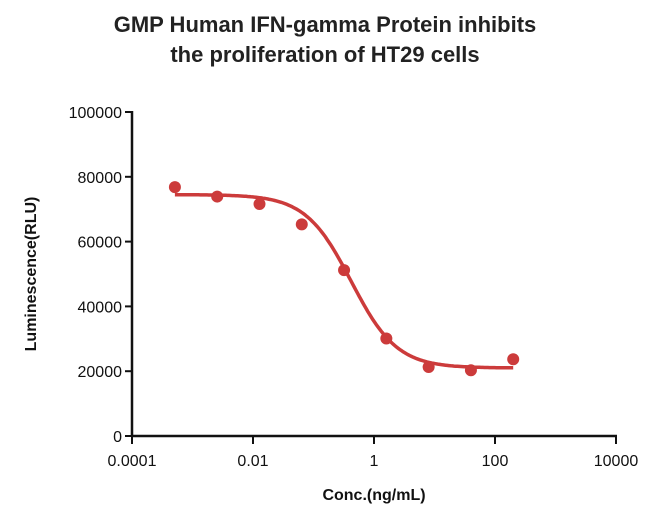 This screenshot has width=650, height=519. Describe the element at coordinates (373, 495) in the screenshot. I see `x-axis-label: Conc.(ng/mL)` at that location.